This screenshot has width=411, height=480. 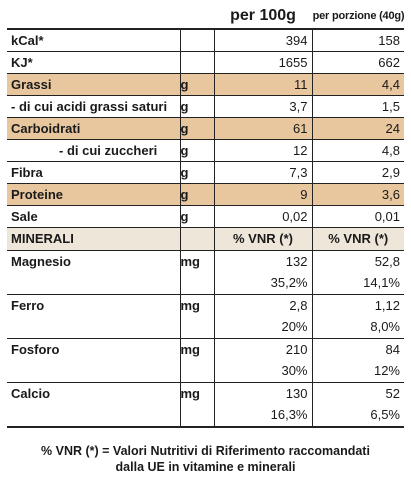 I want to click on mineral-value-100g: 2,8, so click(x=298, y=305).